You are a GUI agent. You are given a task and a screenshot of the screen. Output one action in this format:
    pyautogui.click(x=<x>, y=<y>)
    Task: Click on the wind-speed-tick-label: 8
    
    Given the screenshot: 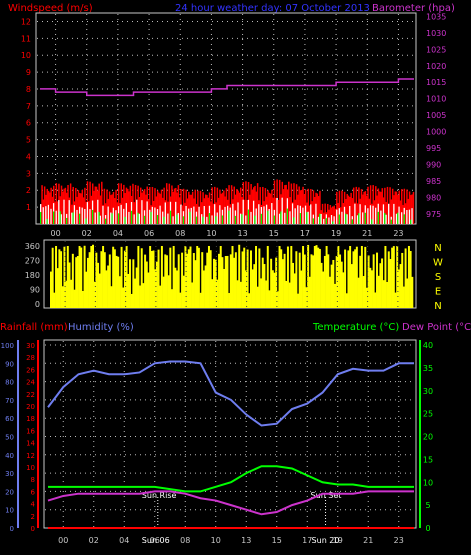 What is the action you would take?
    pyautogui.click(x=28, y=89)
    